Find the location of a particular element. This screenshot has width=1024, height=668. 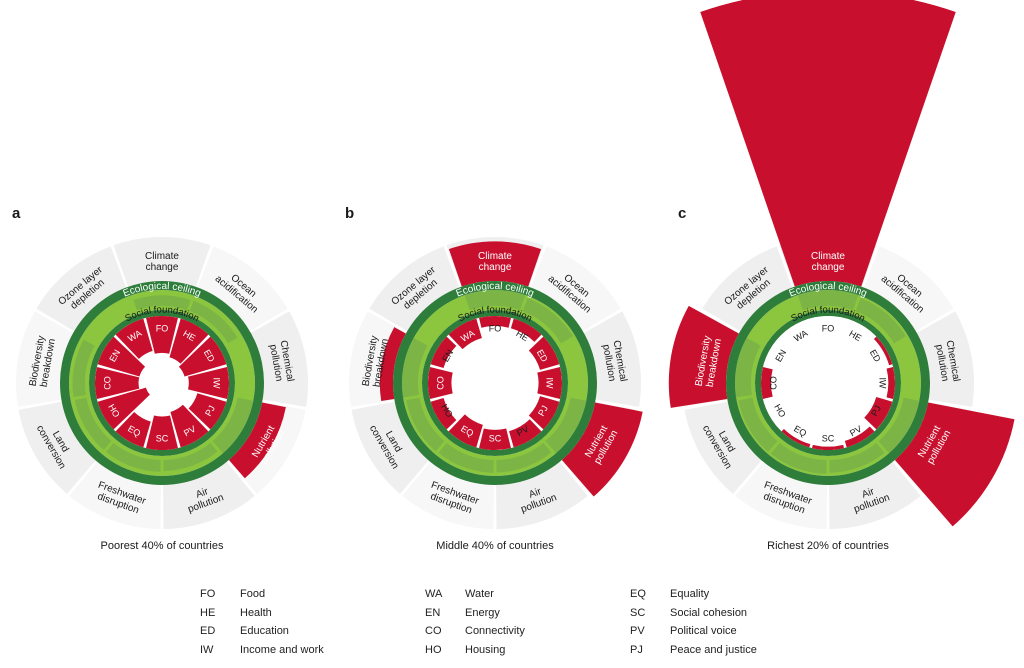

legend-item: HO Housing is located at coordinates (465, 649).